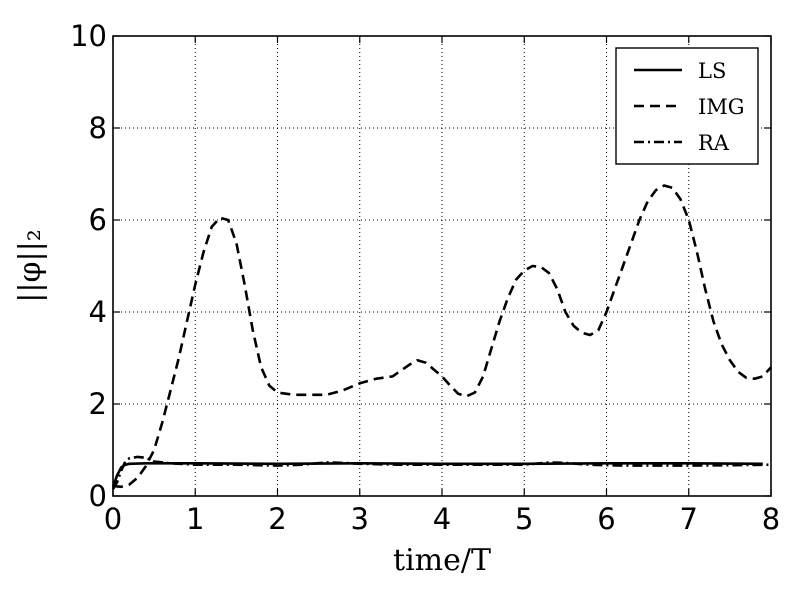 The height and width of the screenshot is (600, 800). What do you see at coordinates (195, 519) in the screenshot?
I see `x-tick-label: 1` at bounding box center [195, 519].